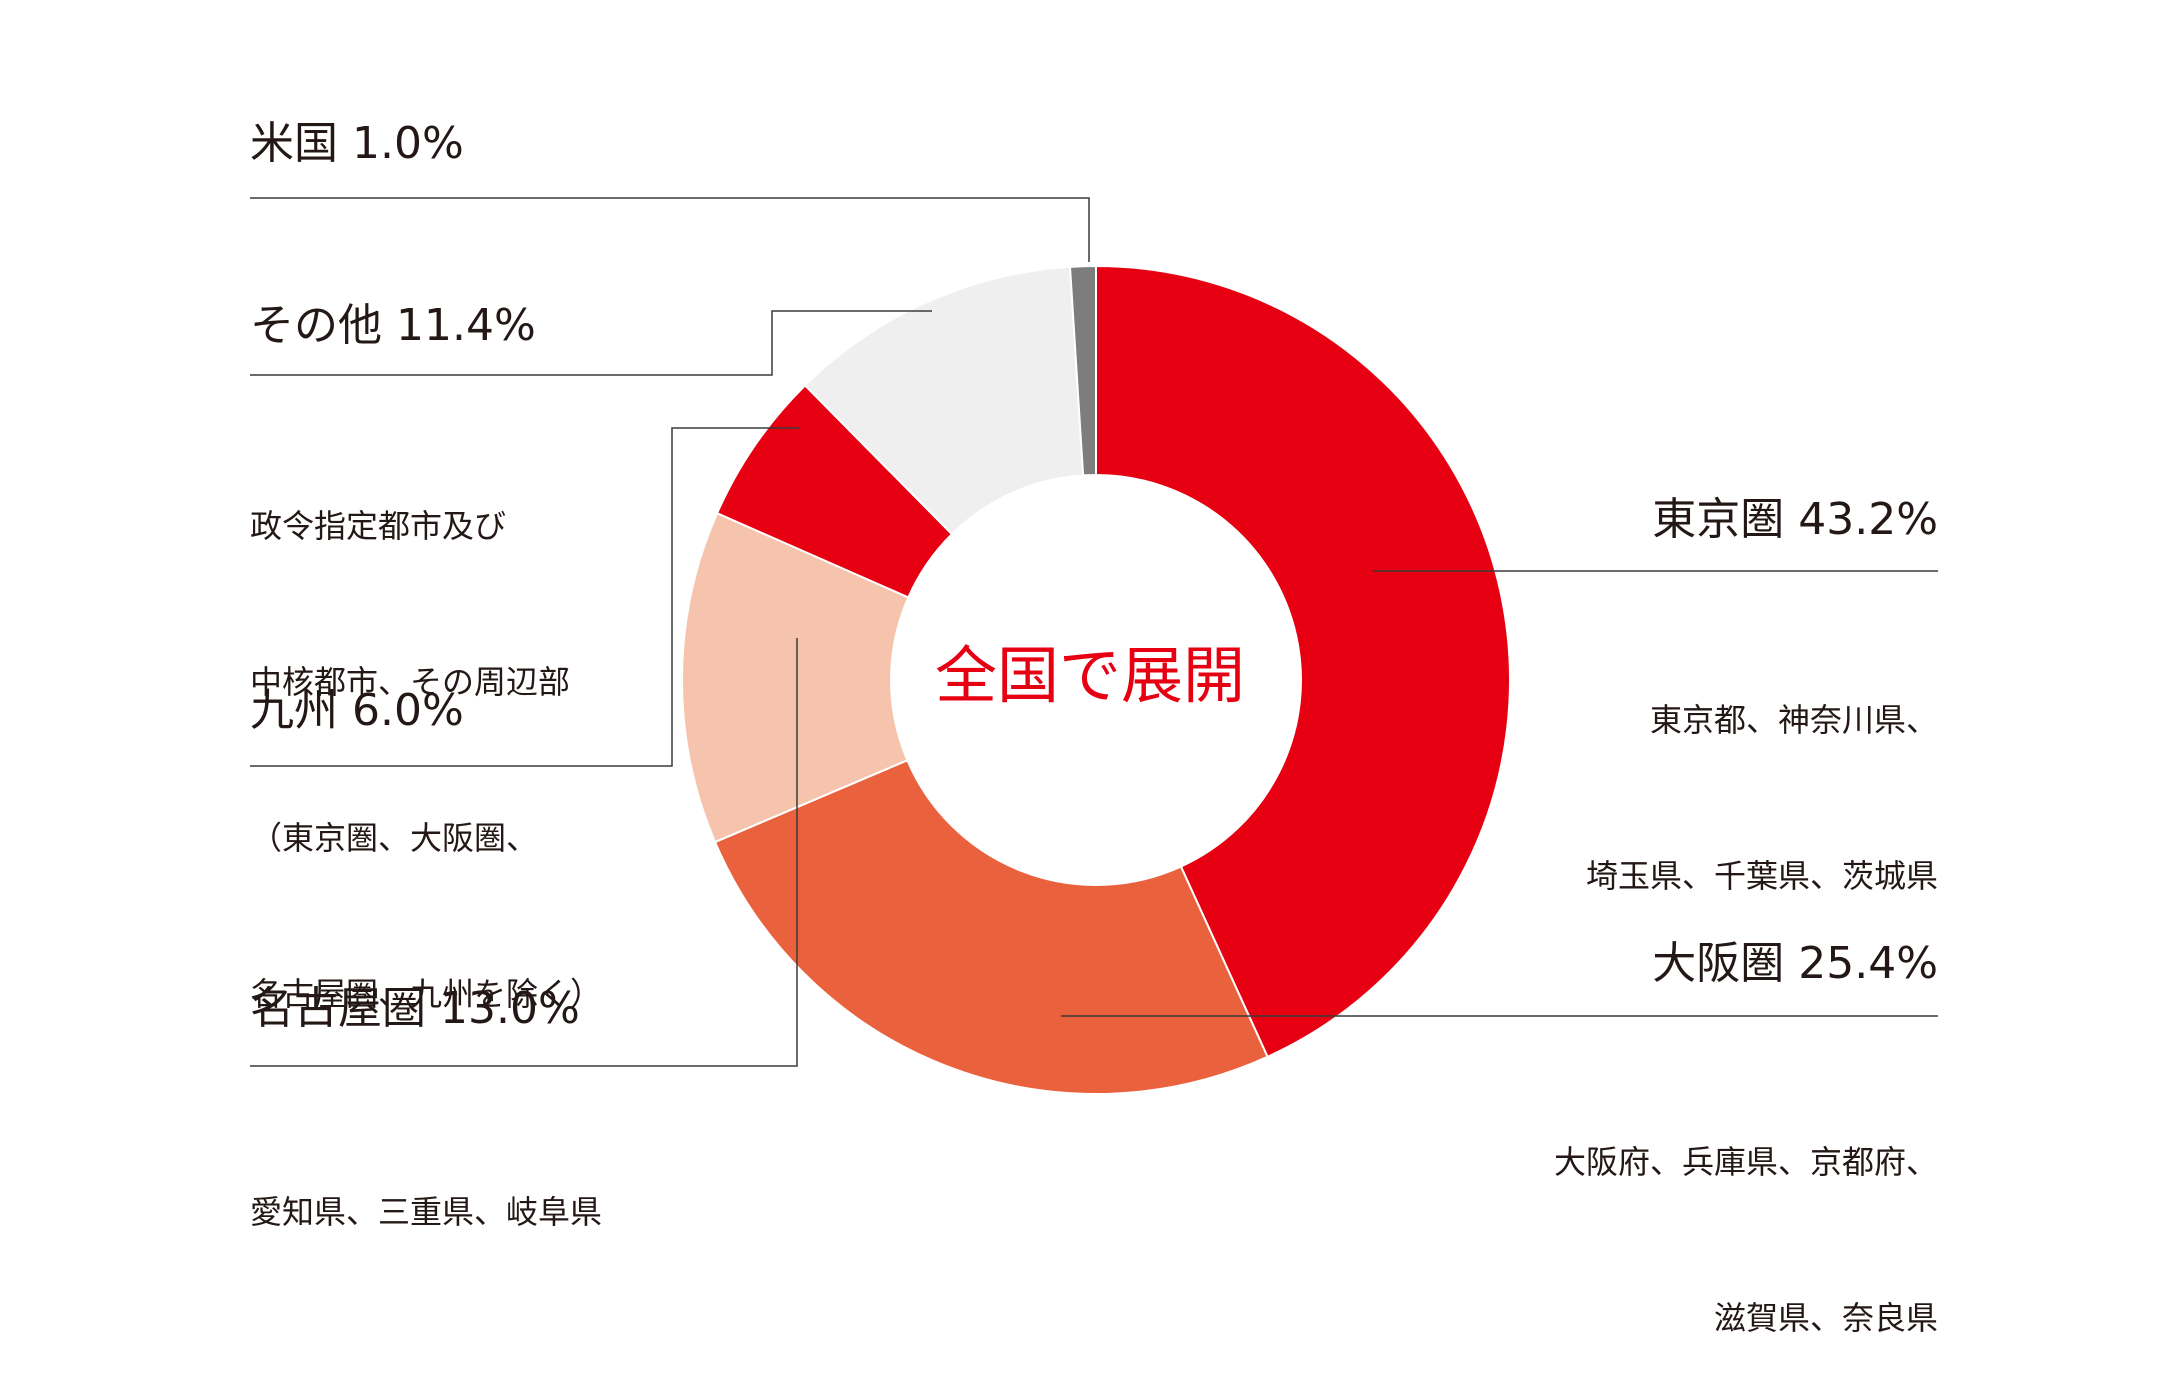  Describe the element at coordinates (357, 710) in the screenshot. I see `label-kyushu: 九州 6.0%` at that location.